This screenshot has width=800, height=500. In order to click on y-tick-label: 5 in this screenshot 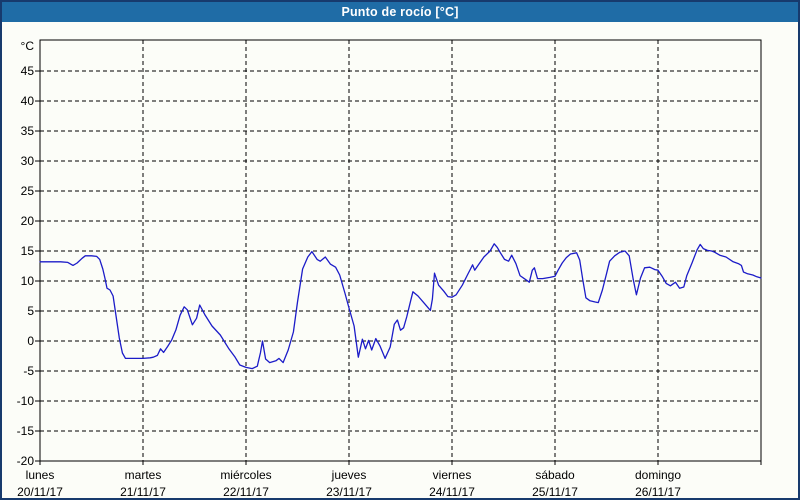, I will do `click(30, 311)`.